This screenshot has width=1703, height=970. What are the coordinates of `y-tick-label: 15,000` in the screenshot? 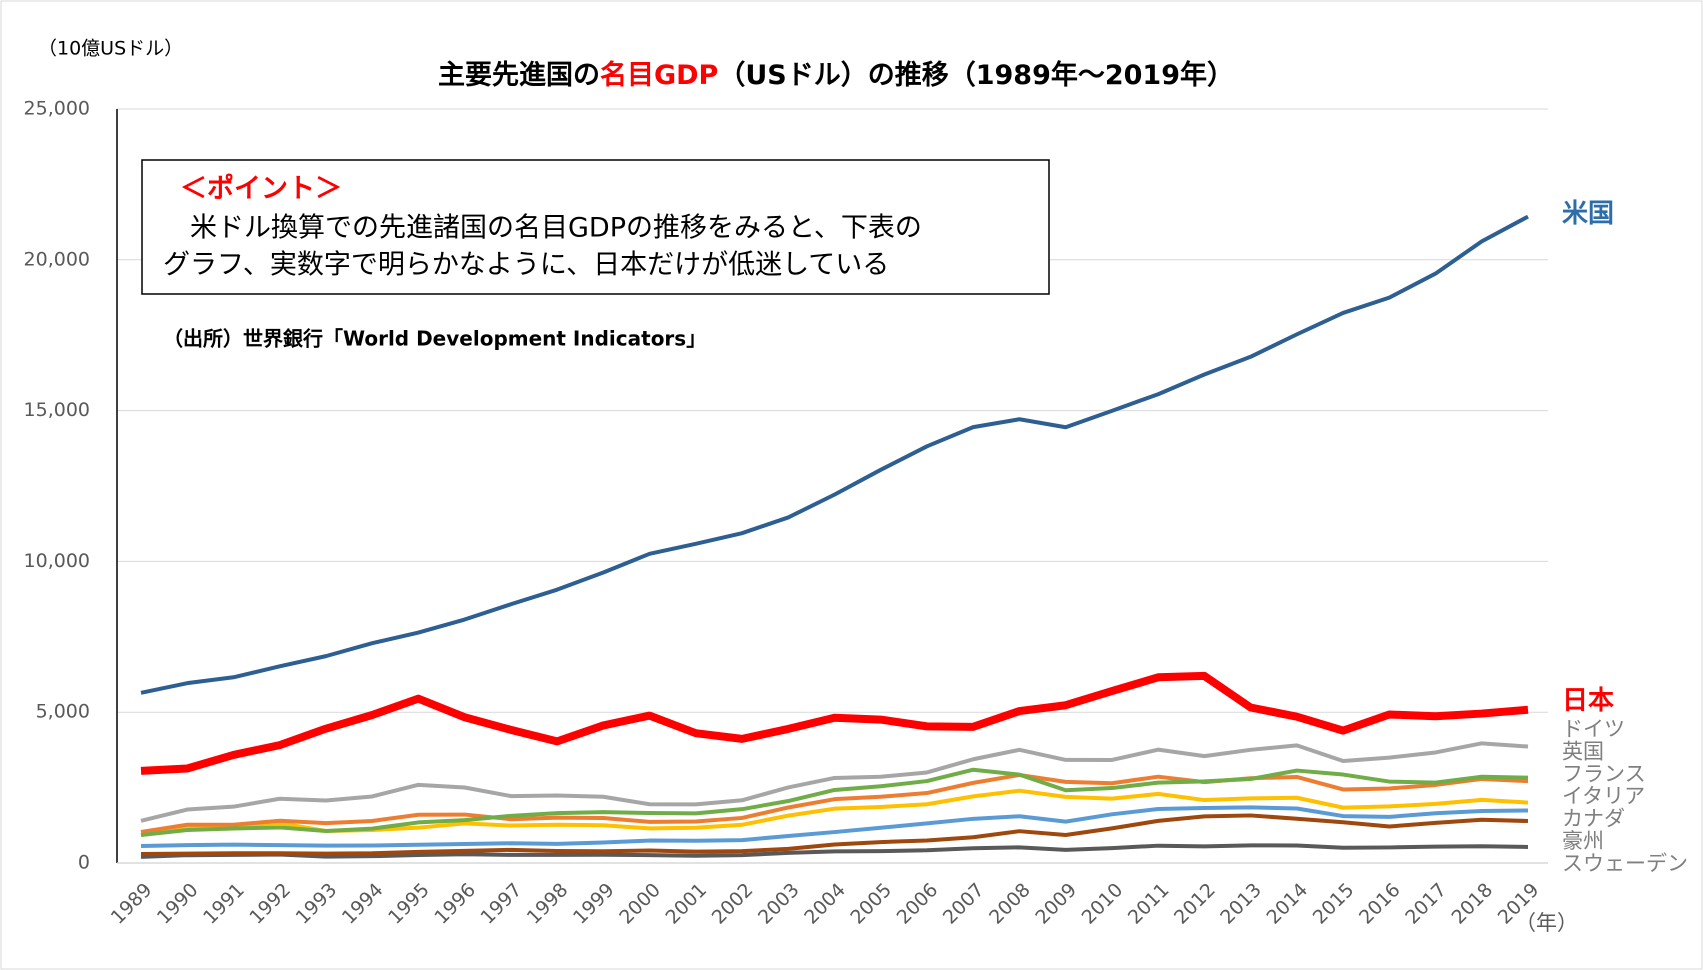 It's located at (57, 410).